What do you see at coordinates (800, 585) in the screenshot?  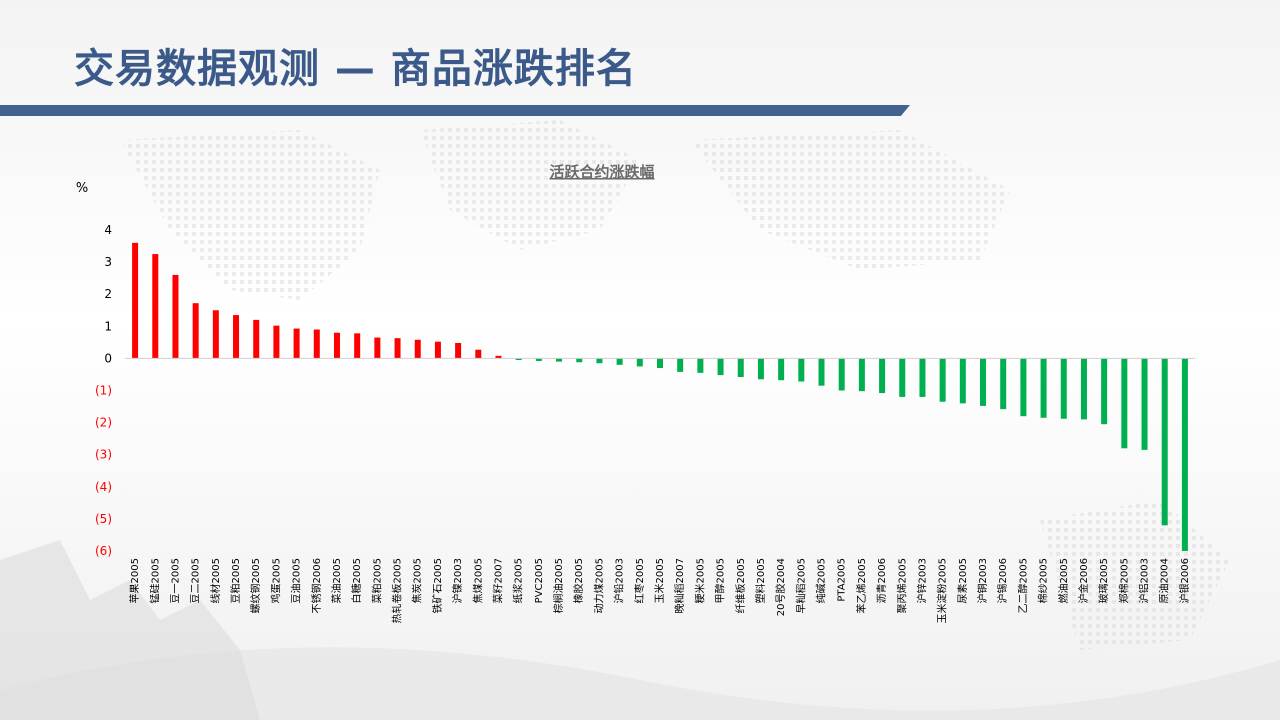 I see `x-tick-label: 早籼稻2005` at bounding box center [800, 585].